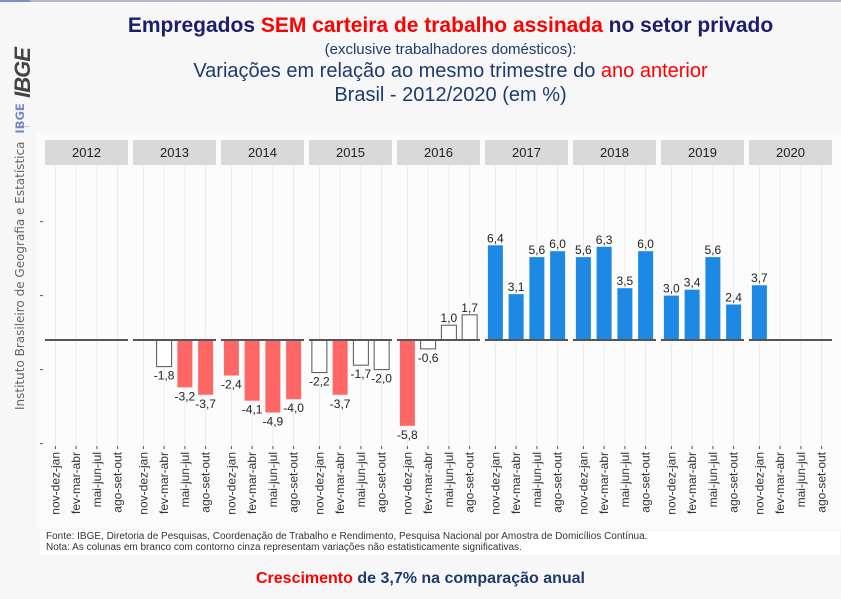  I want to click on data-label: -0,6, so click(428, 358).